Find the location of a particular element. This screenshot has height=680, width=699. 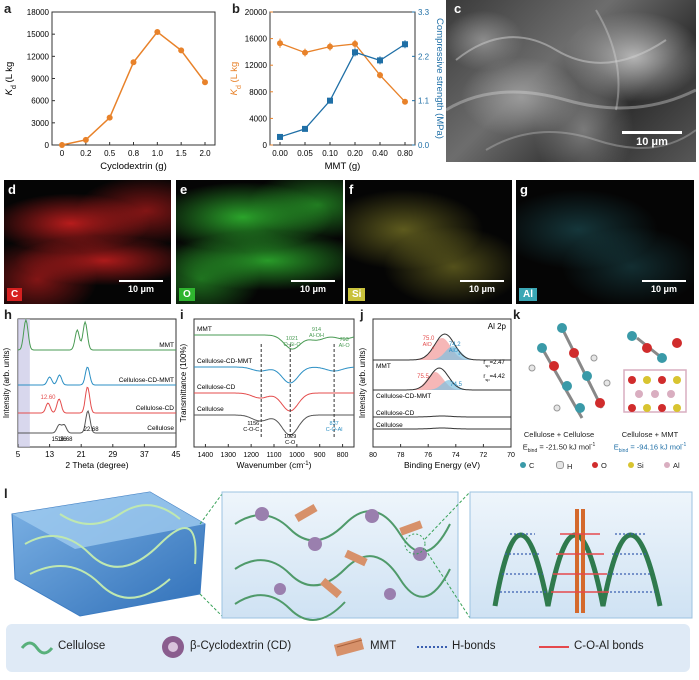

series-line-b is located at coordinates (342, 72).